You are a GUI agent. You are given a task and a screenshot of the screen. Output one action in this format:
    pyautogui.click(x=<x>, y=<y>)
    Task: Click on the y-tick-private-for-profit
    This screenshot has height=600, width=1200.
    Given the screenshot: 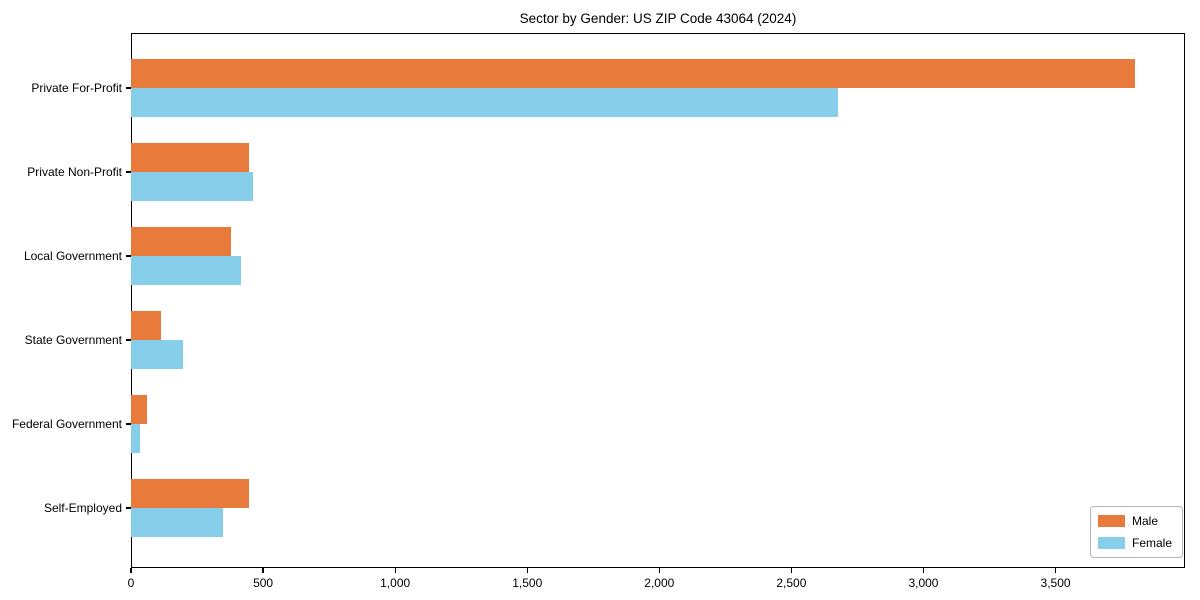 What is the action you would take?
    pyautogui.click(x=128, y=88)
    